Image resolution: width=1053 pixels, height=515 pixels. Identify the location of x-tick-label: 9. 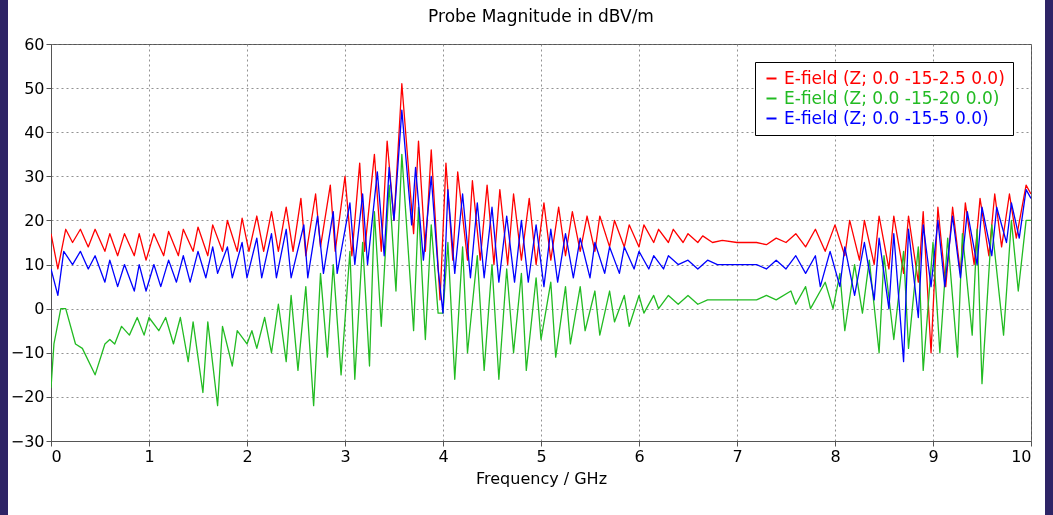
(933, 456).